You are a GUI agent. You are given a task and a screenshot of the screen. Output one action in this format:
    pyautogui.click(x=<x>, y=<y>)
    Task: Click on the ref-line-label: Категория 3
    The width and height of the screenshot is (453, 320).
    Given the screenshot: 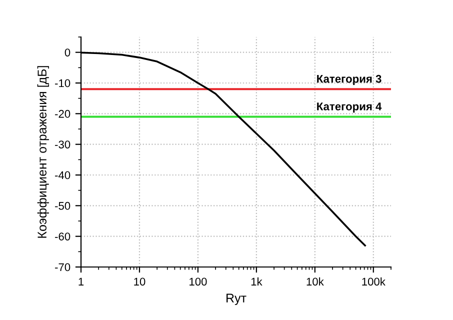 What is the action you would take?
    pyautogui.click(x=349, y=79)
    